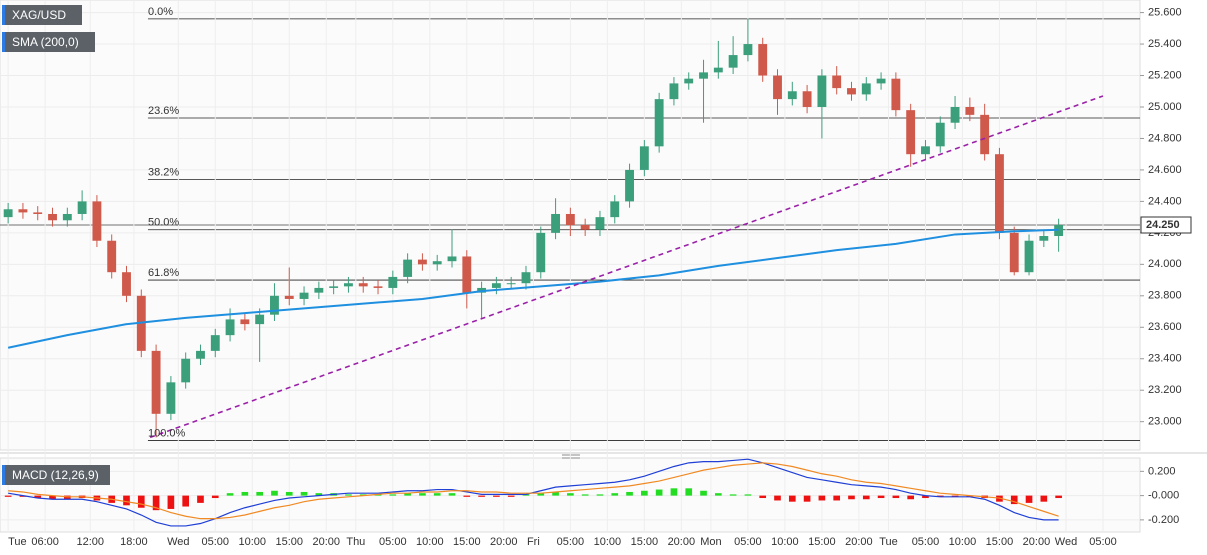  What do you see at coordinates (163, 172) in the screenshot?
I see `fib-label: 38.2%` at bounding box center [163, 172].